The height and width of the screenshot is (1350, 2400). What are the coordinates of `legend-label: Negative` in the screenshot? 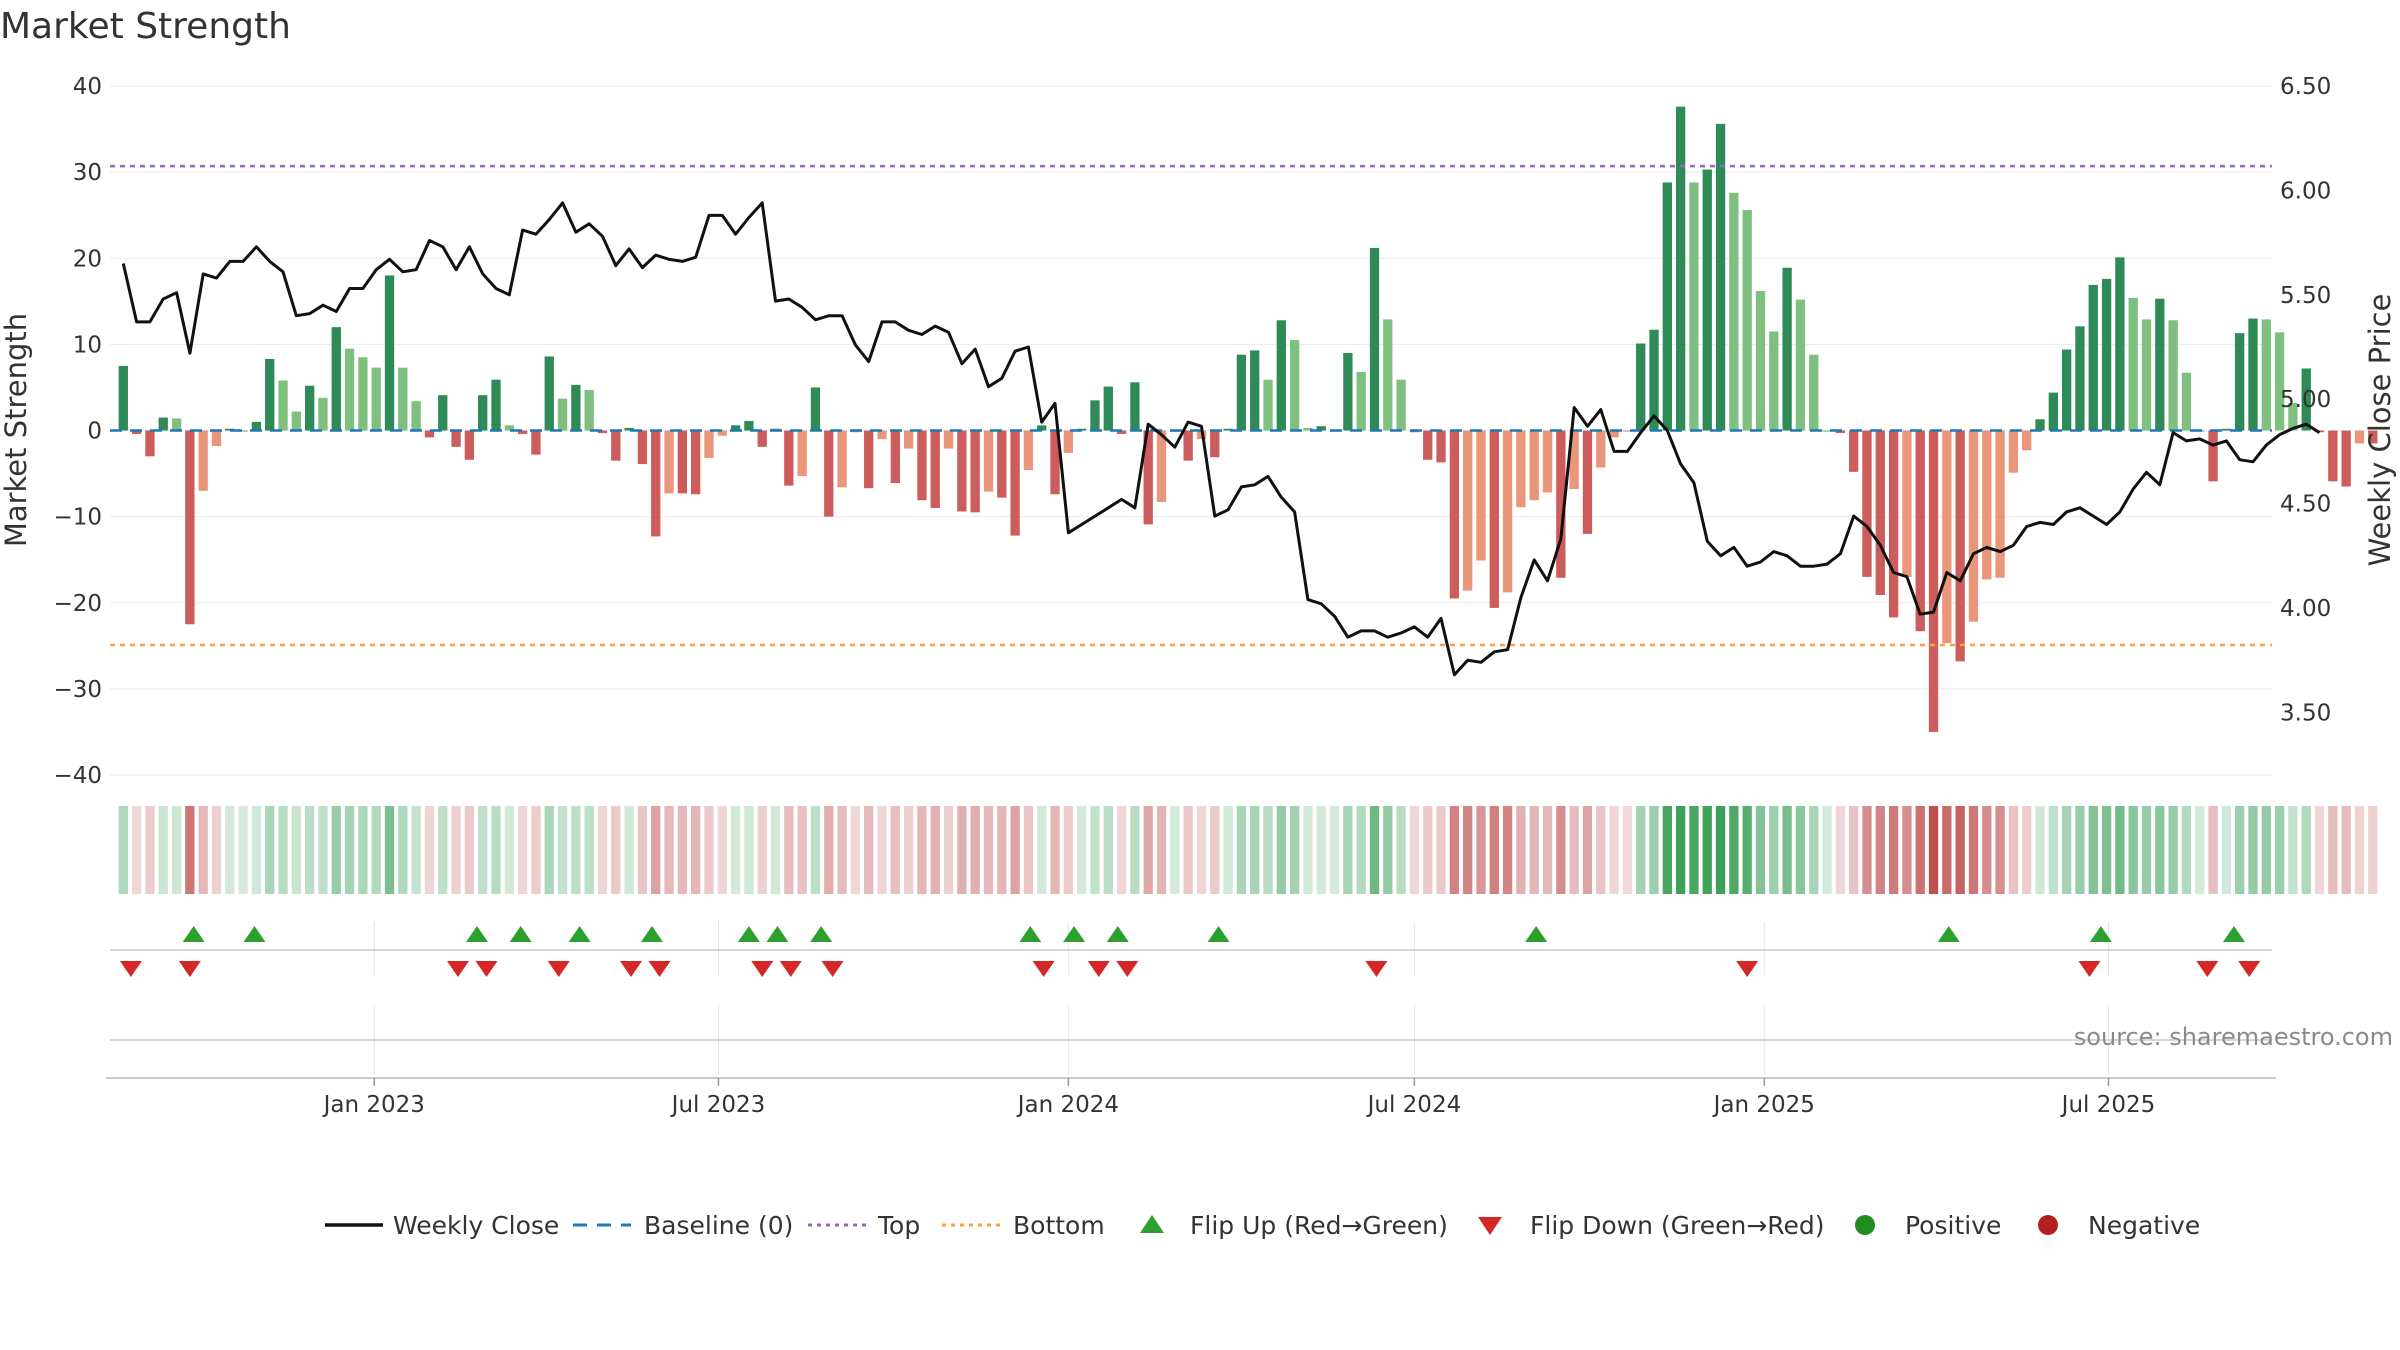 It's located at (2144, 1225).